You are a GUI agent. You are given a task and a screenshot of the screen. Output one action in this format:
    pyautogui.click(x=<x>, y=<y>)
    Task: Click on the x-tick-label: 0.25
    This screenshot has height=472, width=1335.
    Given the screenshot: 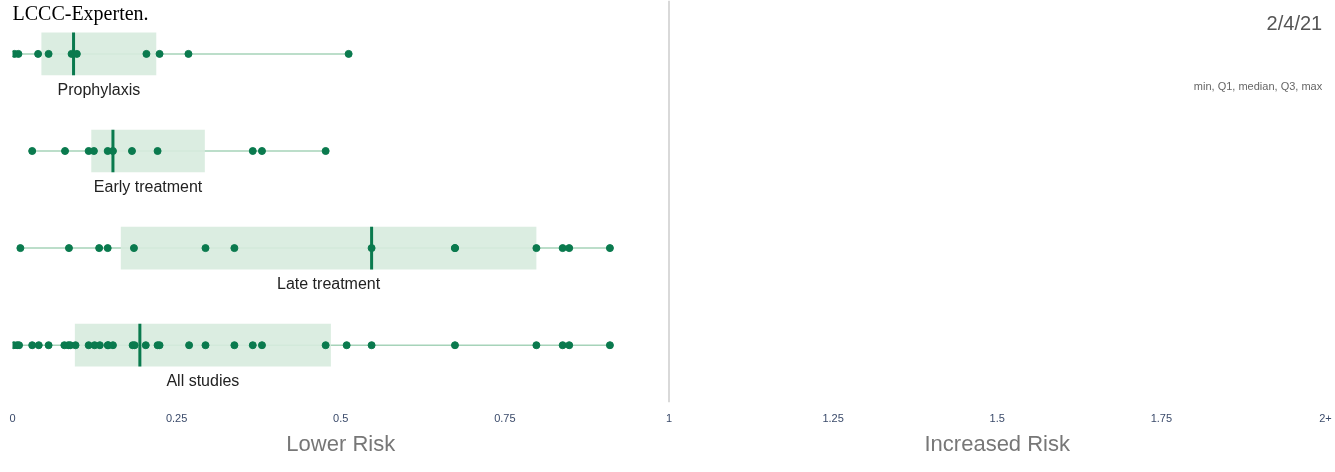 What is the action you would take?
    pyautogui.click(x=176, y=417)
    